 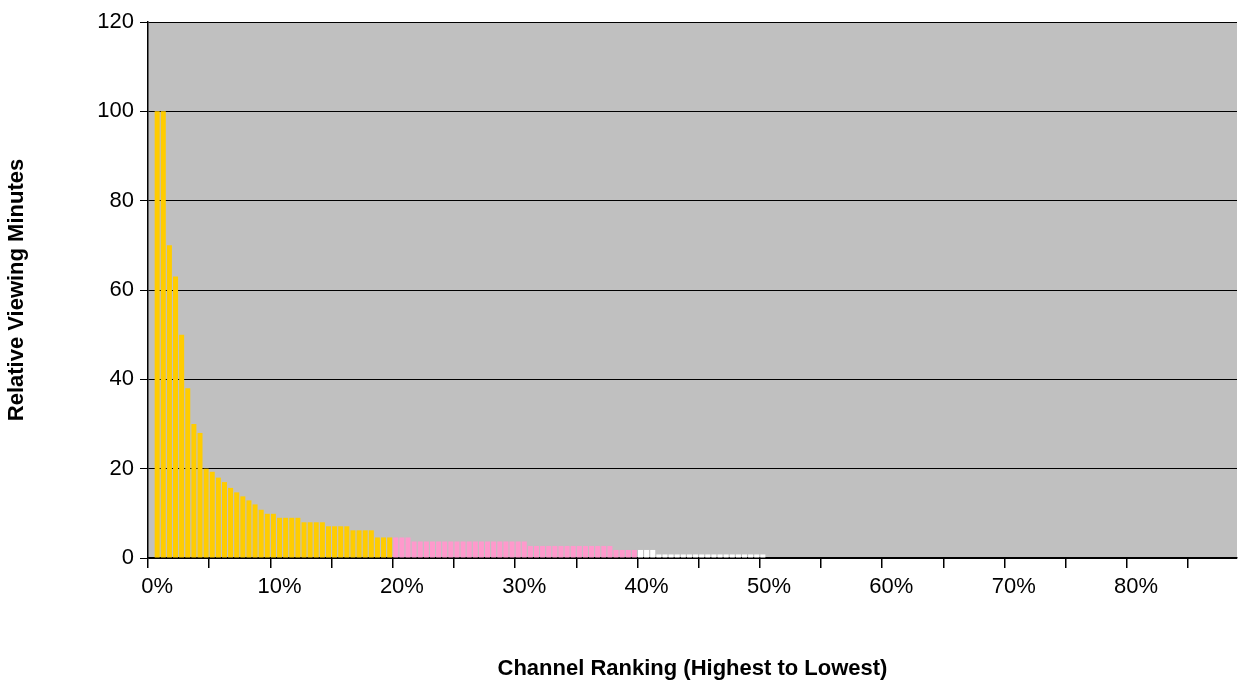 What do you see at coordinates (768, 586) in the screenshot?
I see `x-tick-label: 50%` at bounding box center [768, 586].